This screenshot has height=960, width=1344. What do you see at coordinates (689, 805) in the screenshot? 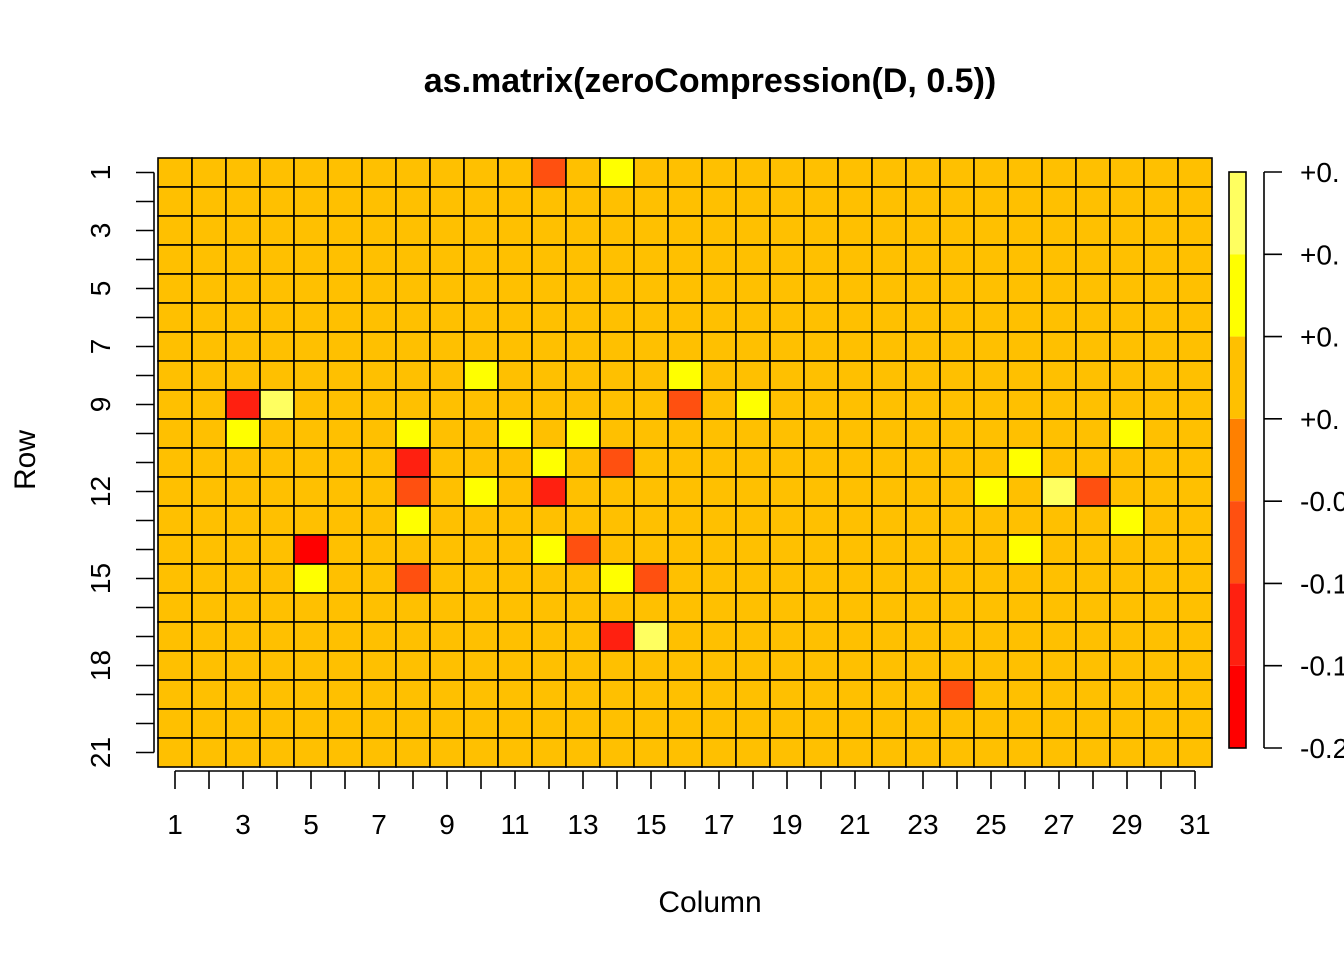
I see `x-axis: 1 3 5 7 9 11 13 15 17 19 21 23 25 27 29 31` at bounding box center [689, 805].